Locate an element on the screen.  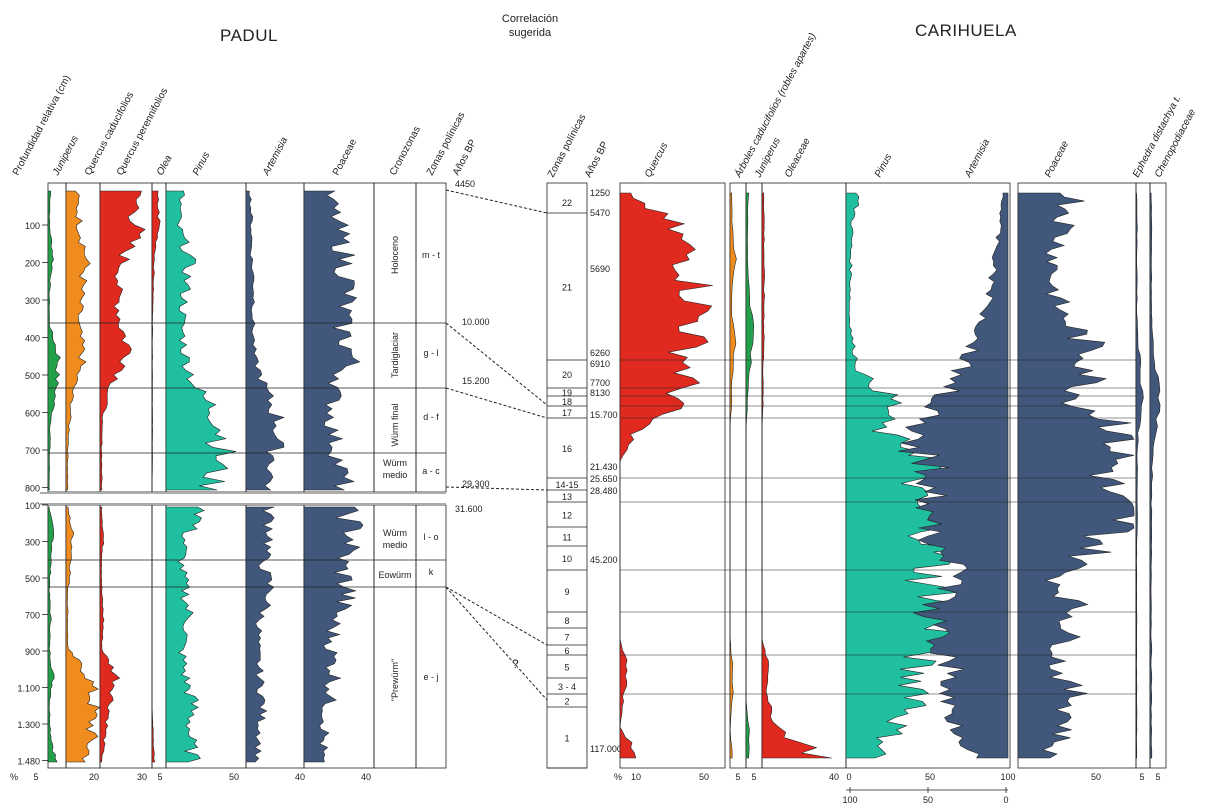
padul-curve-quercus-perennifolios is located at coordinates (122, 340).